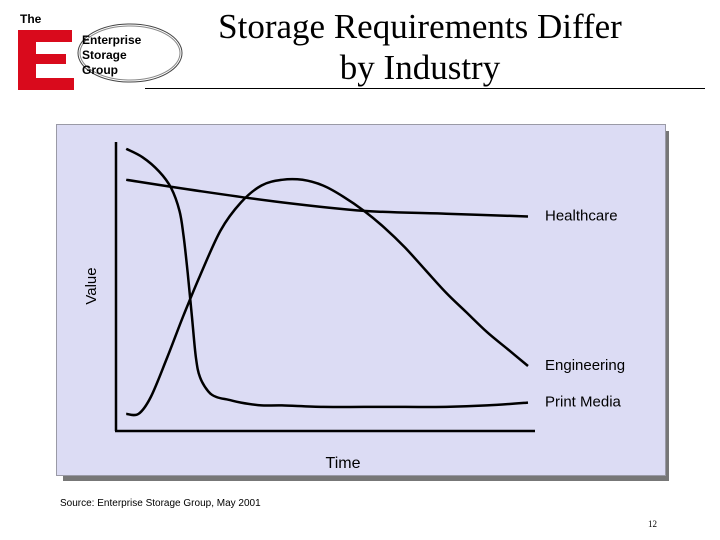  I want to click on esg-logo: The Enterprise Storage Group, so click(100, 53).